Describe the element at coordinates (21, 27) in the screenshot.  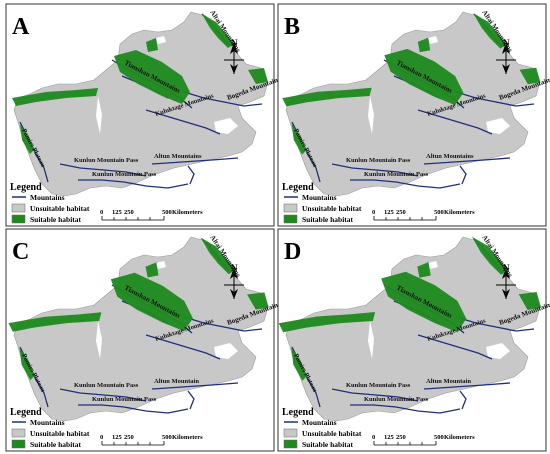
I see `panel-letter: A` at that location.